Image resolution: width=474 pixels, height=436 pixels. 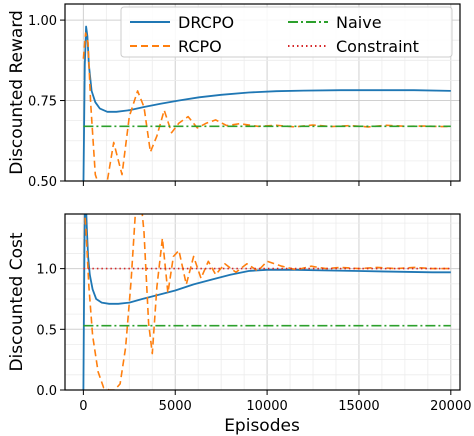 What do you see at coordinates (42, 21) in the screenshot?
I see `reward-ytick-label: 1.00` at bounding box center [42, 21].